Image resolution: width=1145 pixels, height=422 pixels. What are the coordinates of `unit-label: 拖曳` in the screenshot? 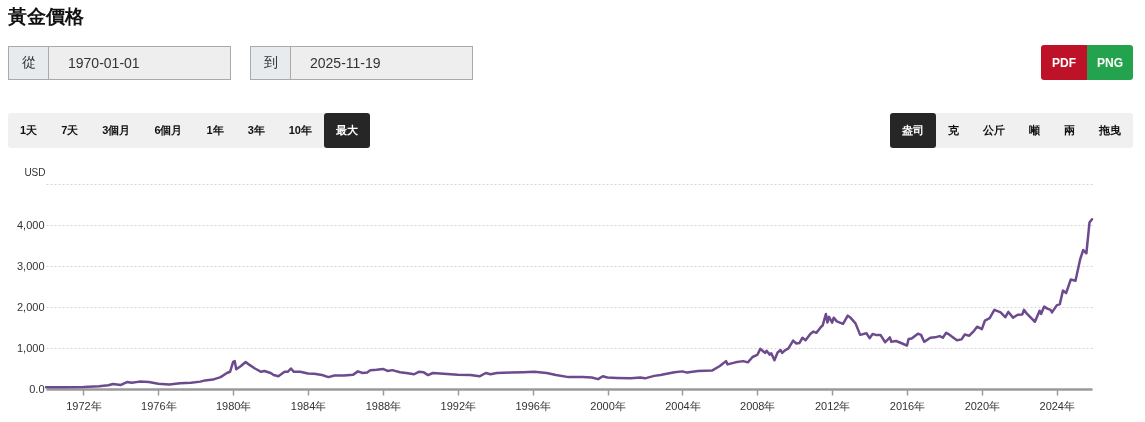 It's located at (1110, 130).